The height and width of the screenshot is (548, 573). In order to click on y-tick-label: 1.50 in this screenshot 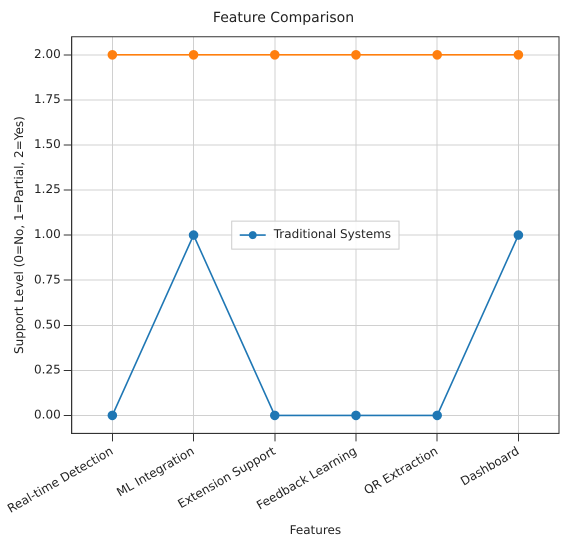, I will do `click(47, 144)`.